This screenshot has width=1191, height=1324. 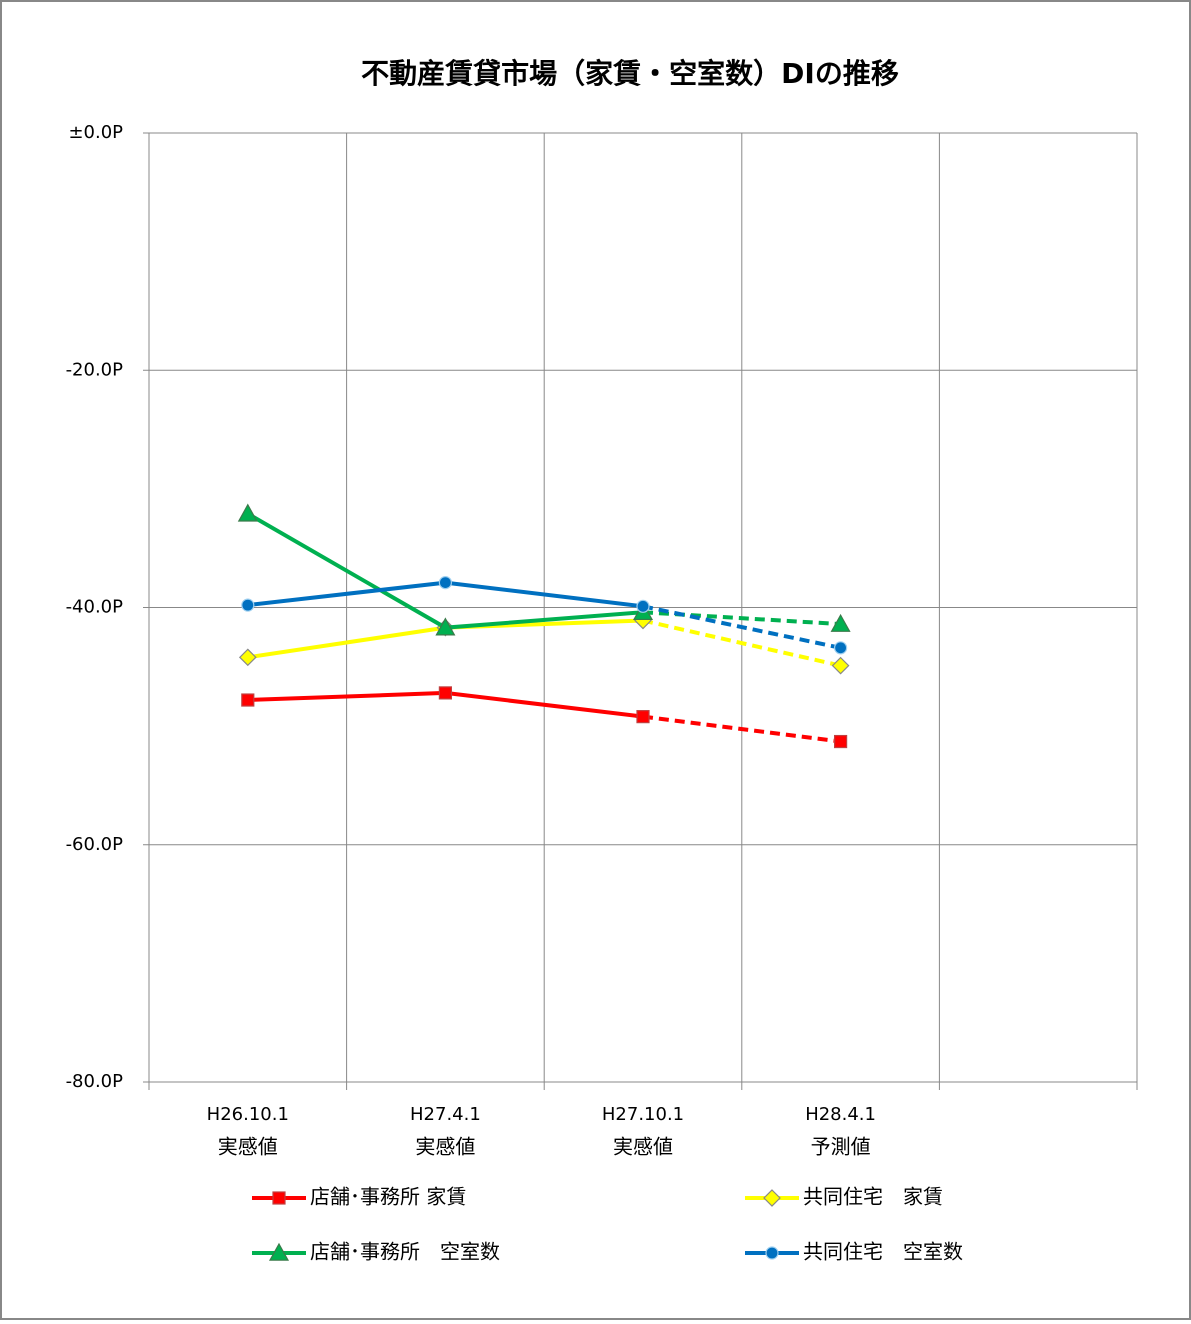 What do you see at coordinates (95, 1081) in the screenshot?
I see `y-tick-label: -80.0P` at bounding box center [95, 1081].